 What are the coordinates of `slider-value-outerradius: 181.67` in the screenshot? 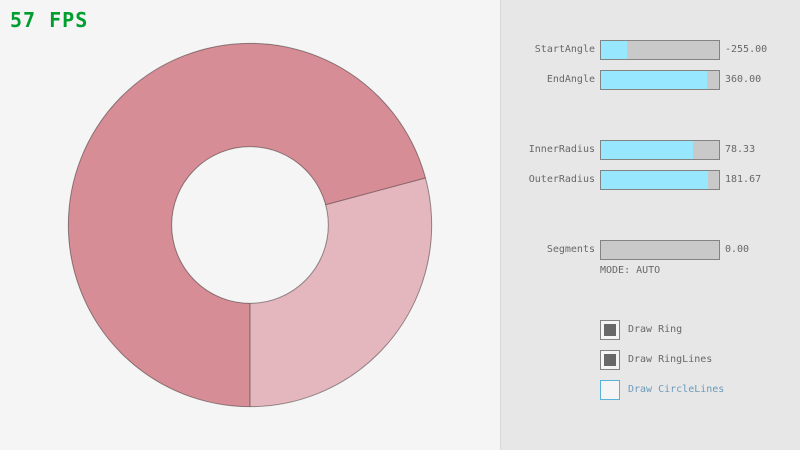 It's located at (743, 179).